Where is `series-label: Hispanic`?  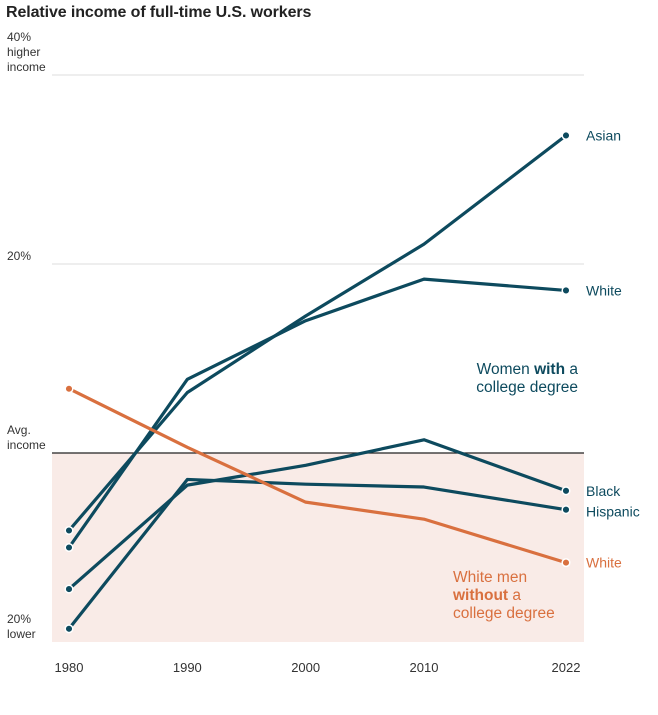
series-label: Hispanic is located at coordinates (613, 512).